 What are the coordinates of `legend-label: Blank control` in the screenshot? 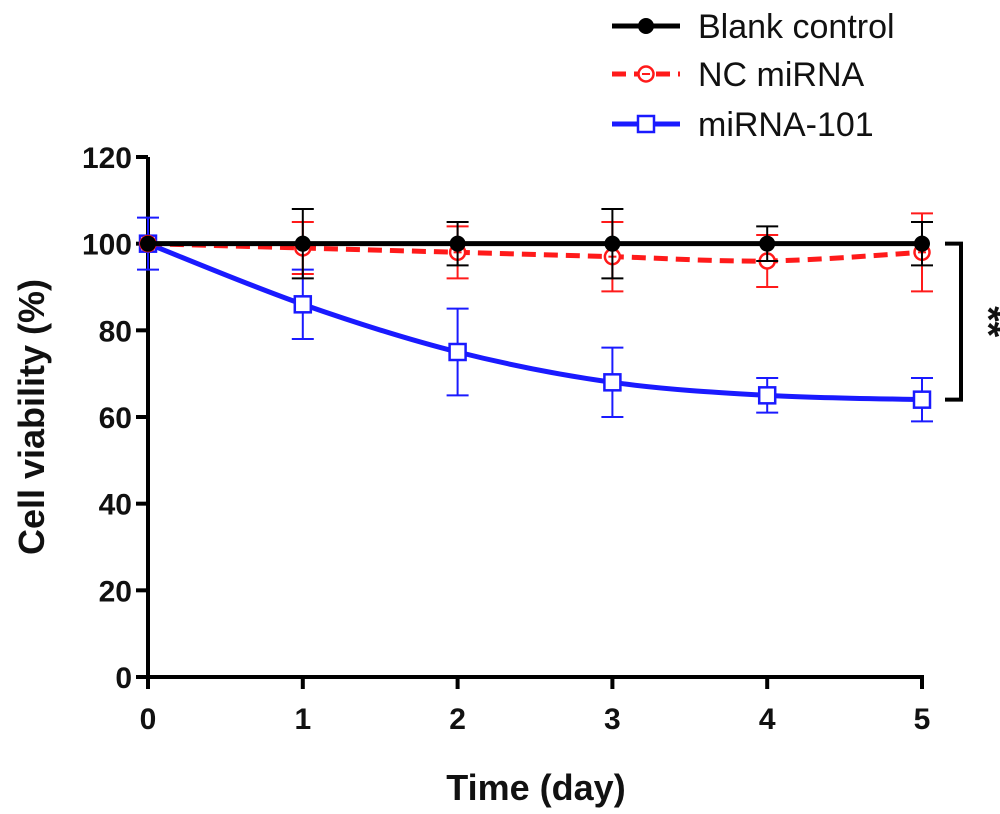 It's located at (796, 27).